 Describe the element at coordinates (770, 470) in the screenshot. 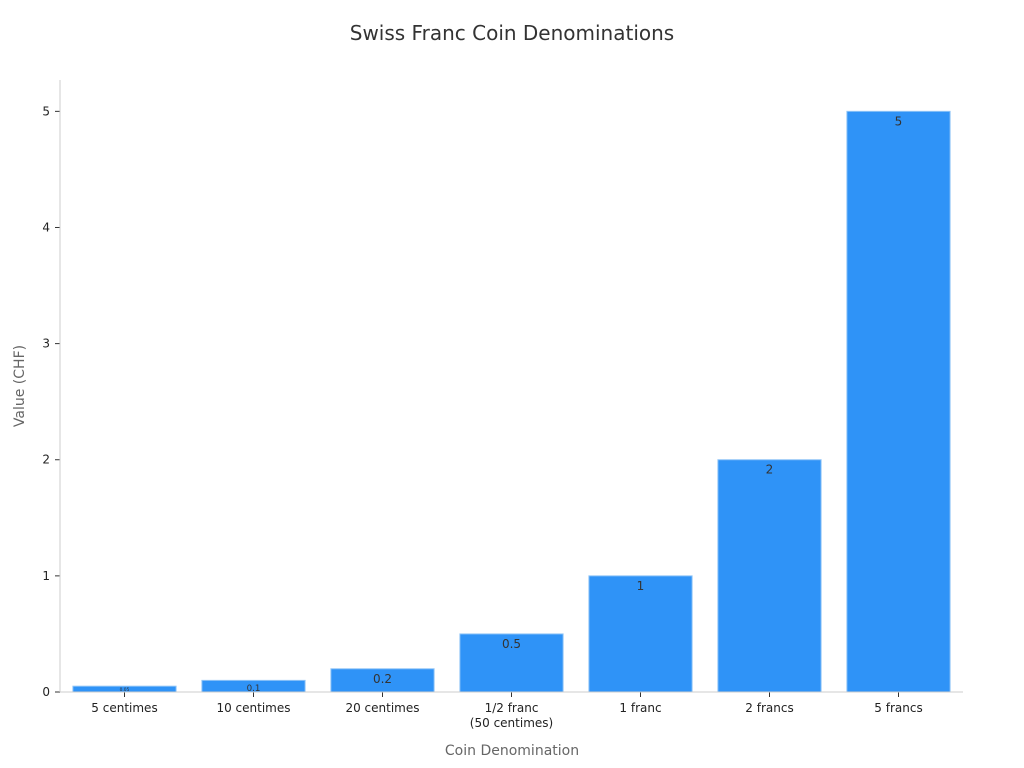

I see `bar-data-label: 2` at that location.